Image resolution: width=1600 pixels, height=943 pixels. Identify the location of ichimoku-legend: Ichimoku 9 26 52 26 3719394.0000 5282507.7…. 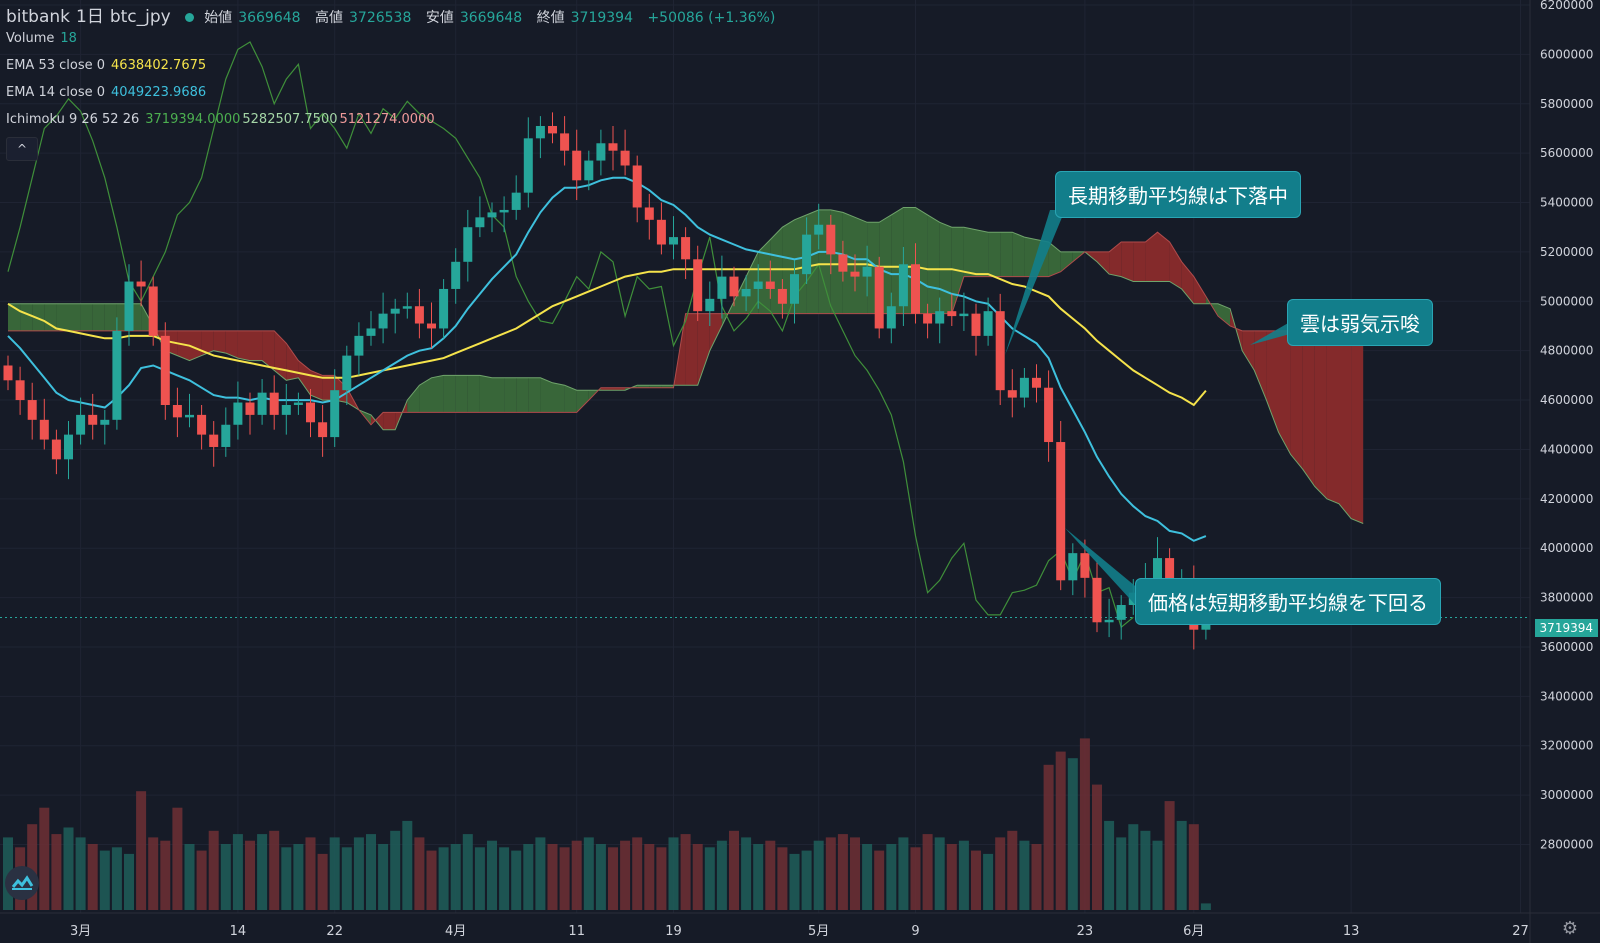
(223, 119).